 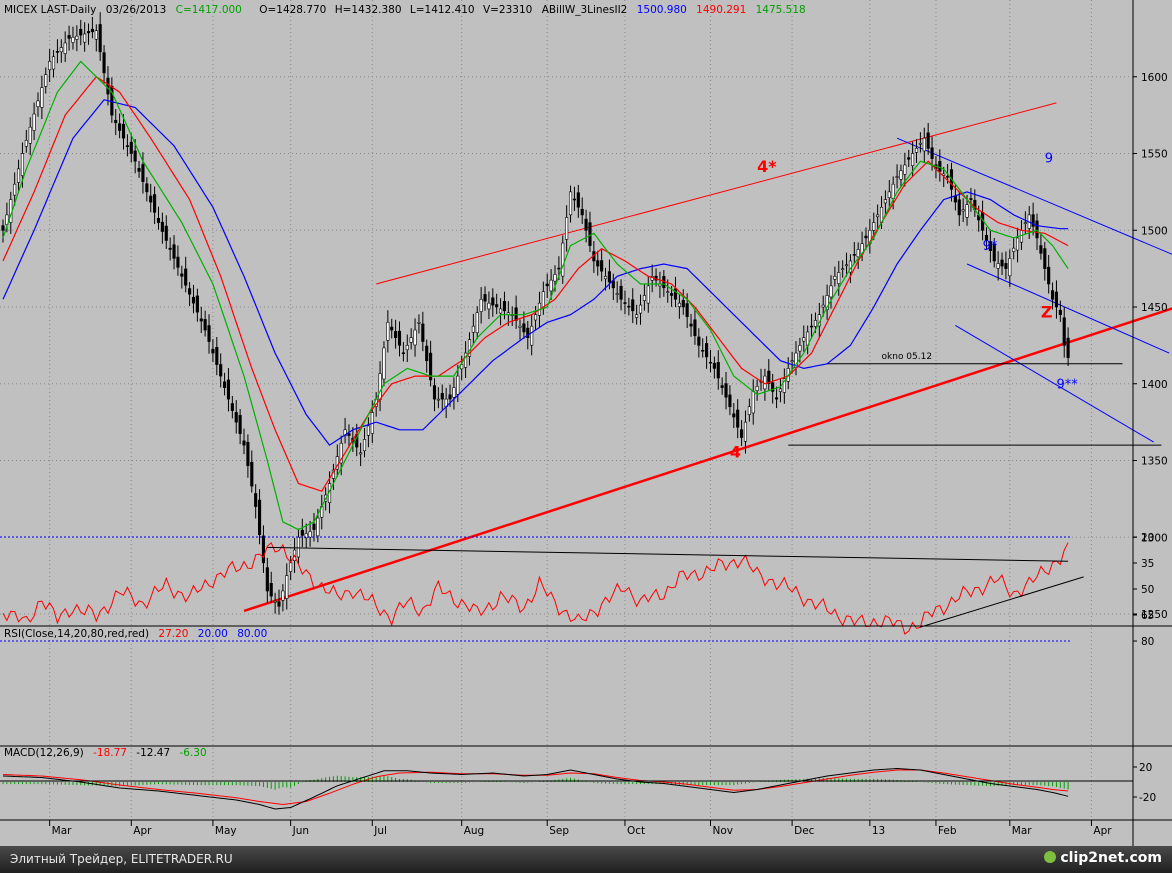 What do you see at coordinates (668, 554) in the screenshot?
I see `rsi-trendline` at bounding box center [668, 554].